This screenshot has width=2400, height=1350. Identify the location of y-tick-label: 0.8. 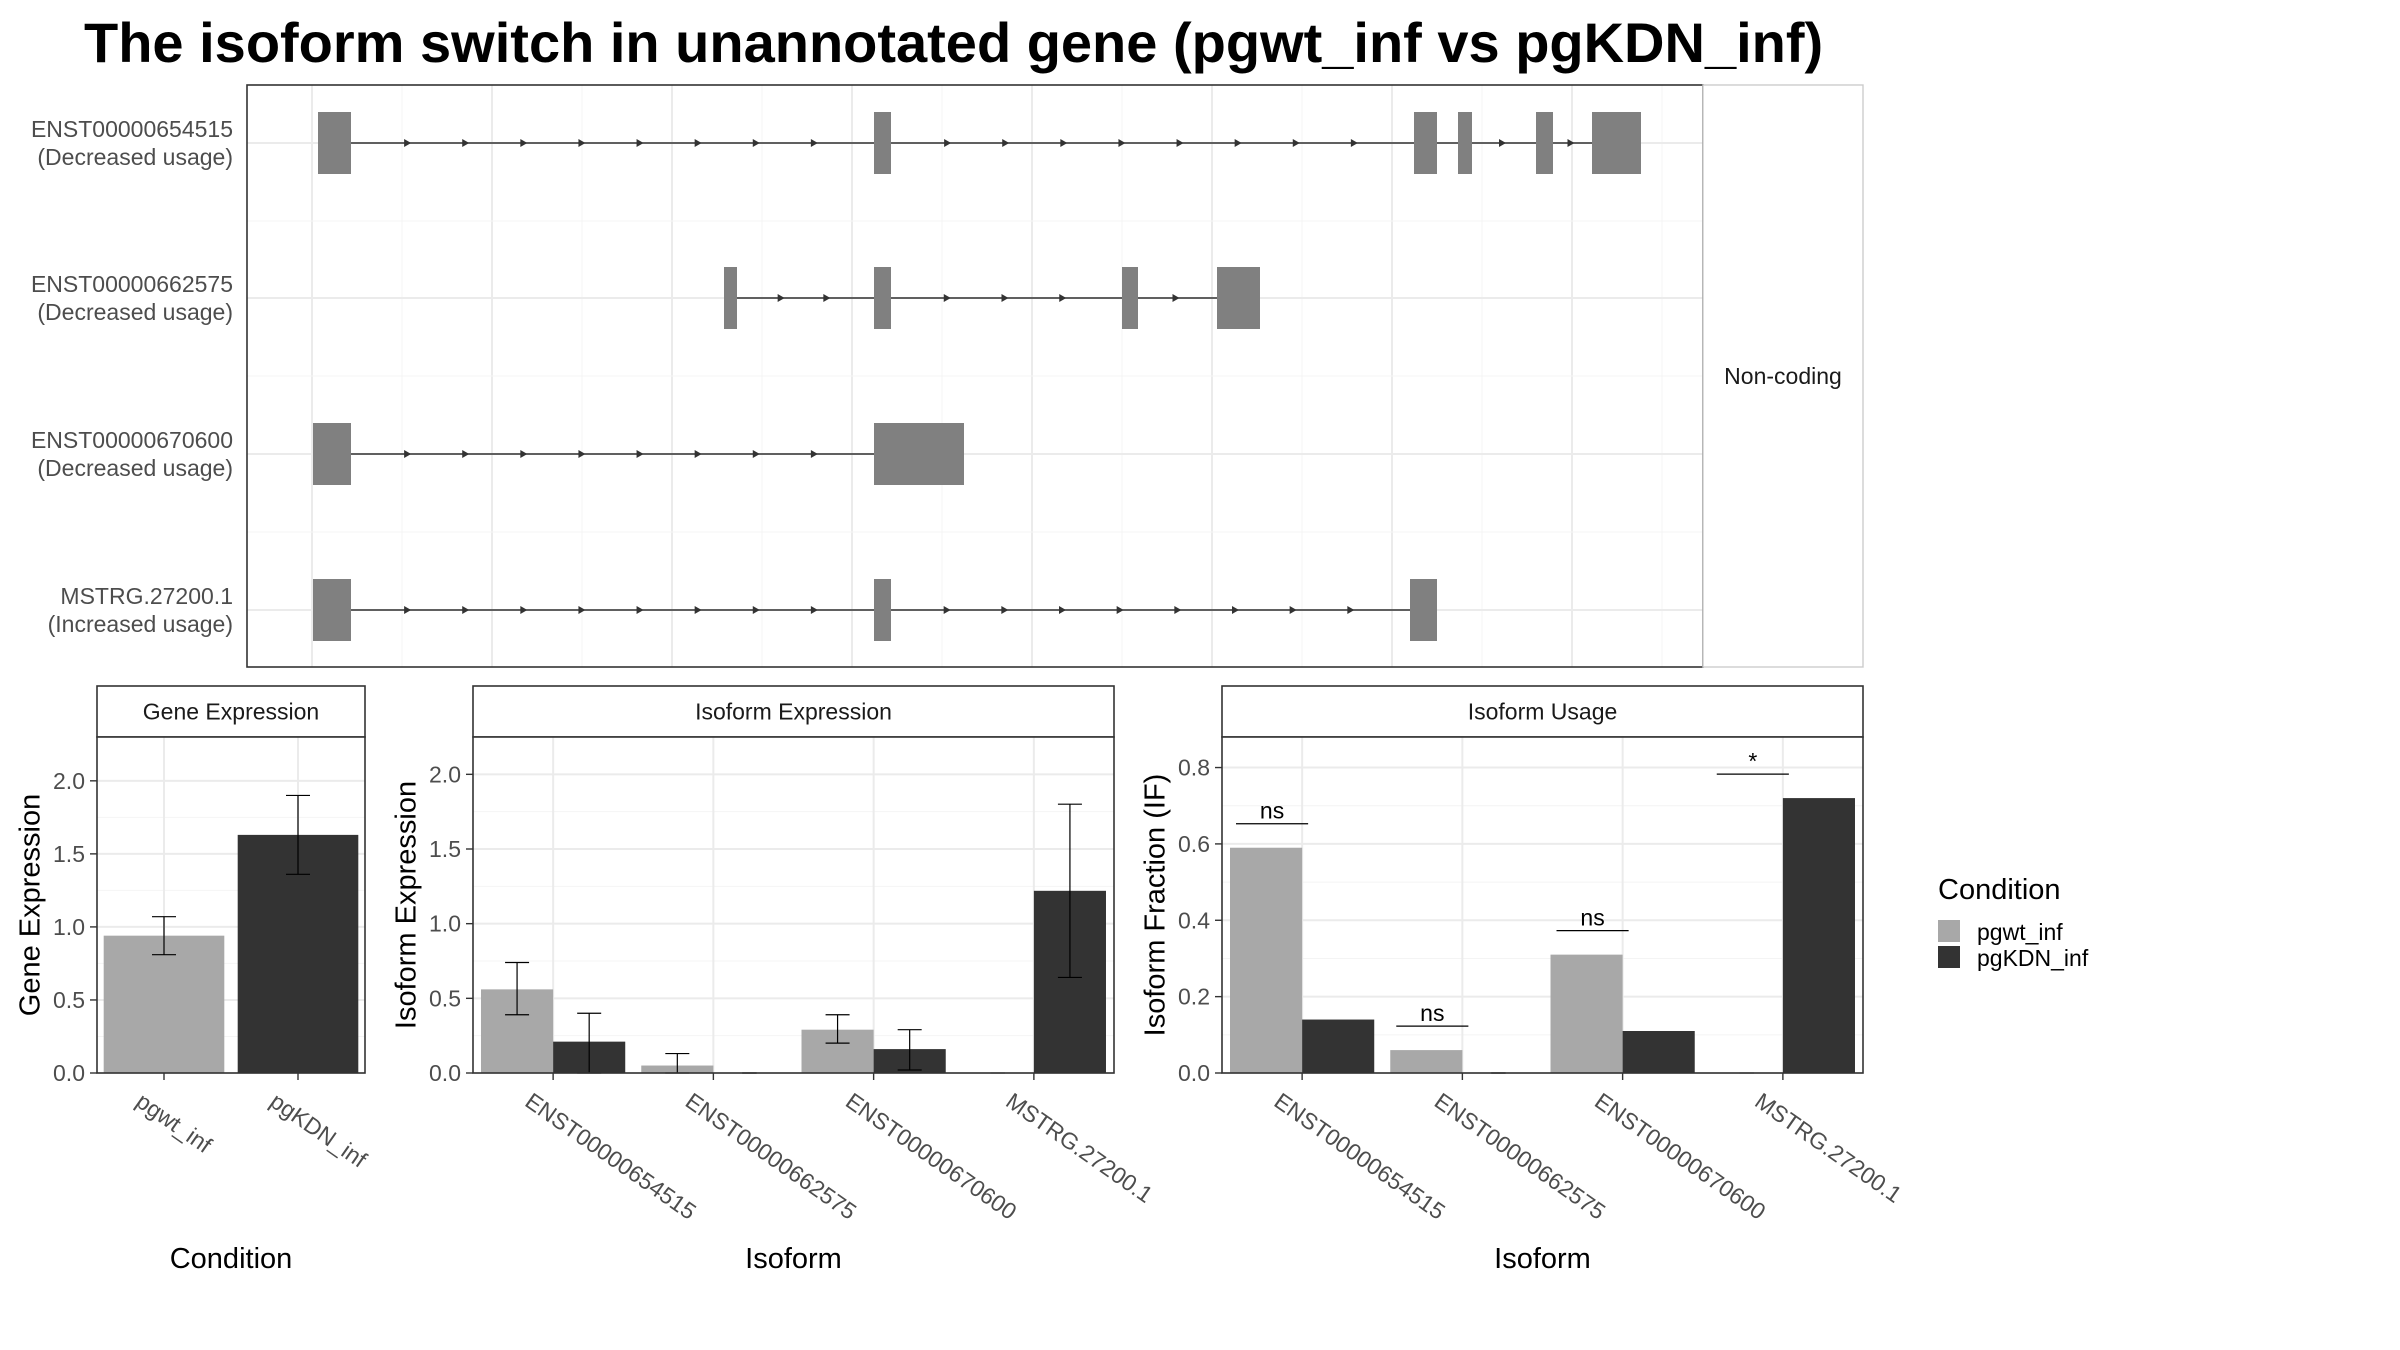
(1194, 768).